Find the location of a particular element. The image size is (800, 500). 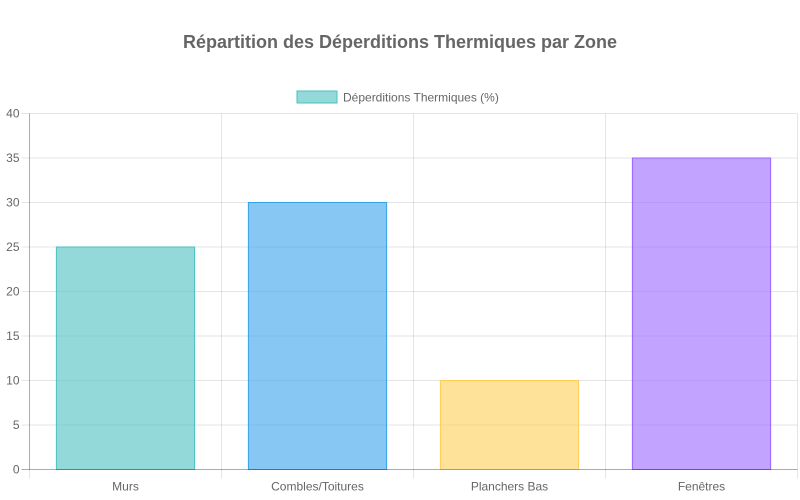

x-tick-label: Combles/Toitures is located at coordinates (317, 487).